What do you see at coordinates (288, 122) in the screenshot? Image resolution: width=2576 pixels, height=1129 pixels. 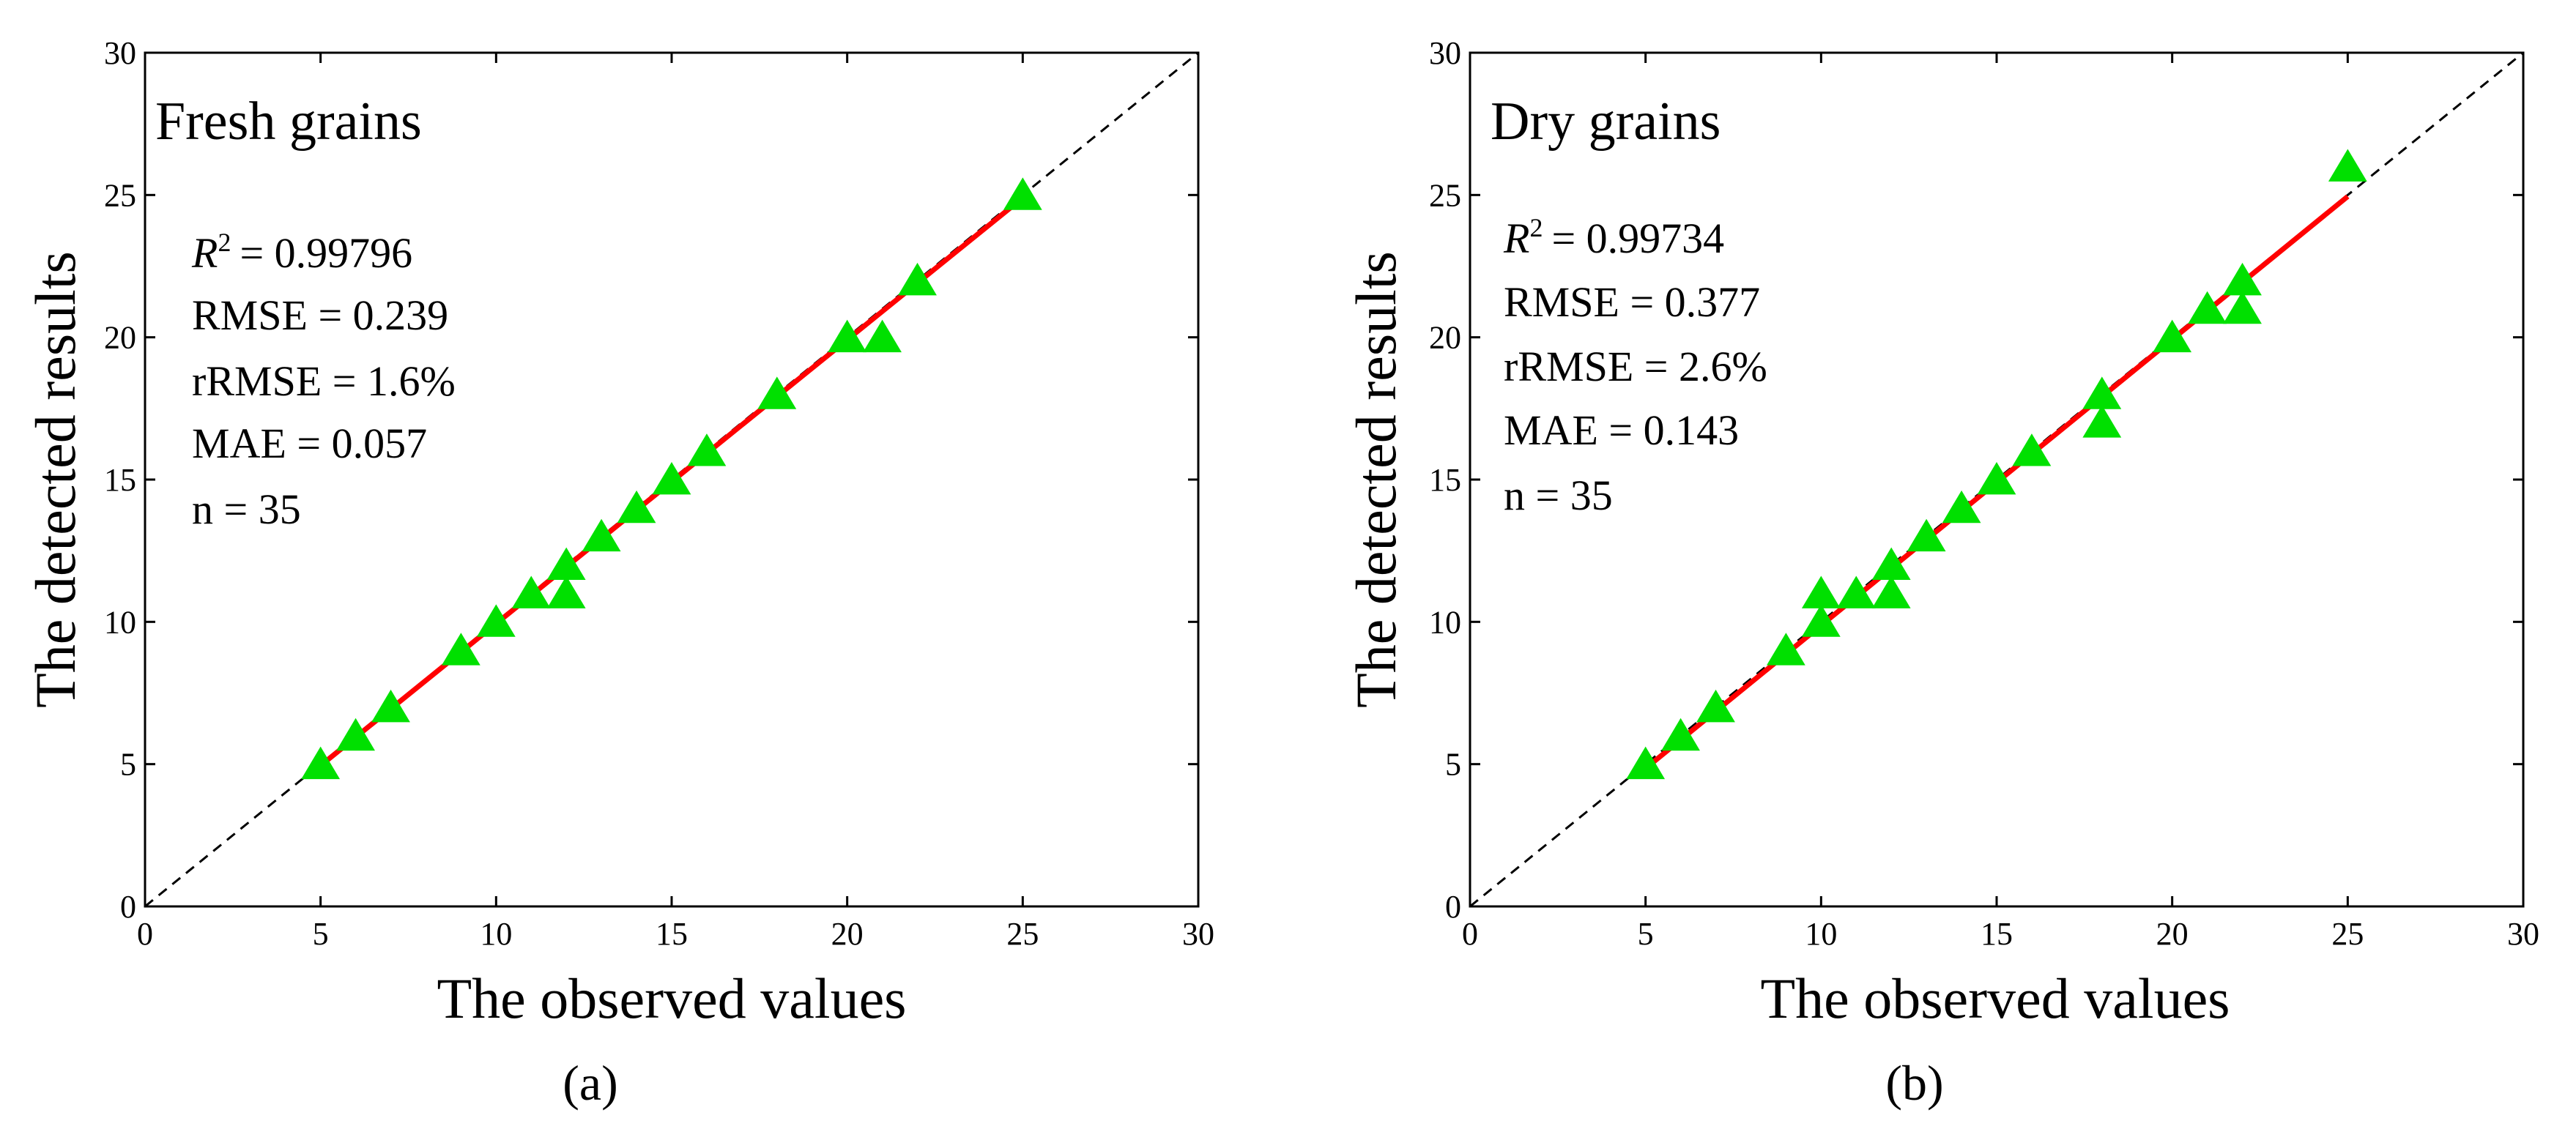 I see `panel-title: Fresh grains` at bounding box center [288, 122].